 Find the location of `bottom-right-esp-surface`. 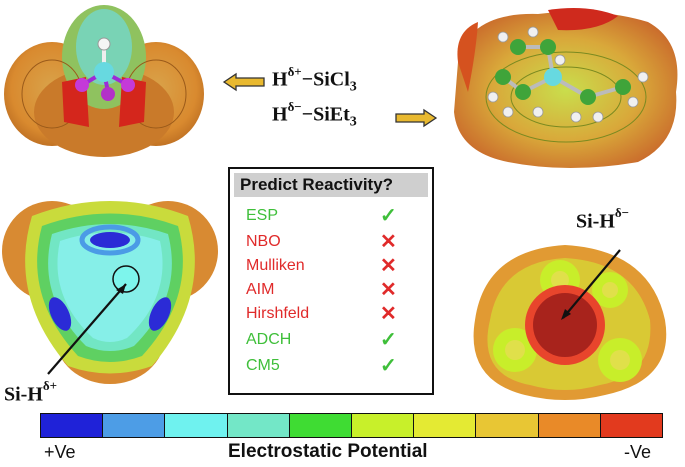

bottom-right-esp-surface is located at coordinates (570, 322).